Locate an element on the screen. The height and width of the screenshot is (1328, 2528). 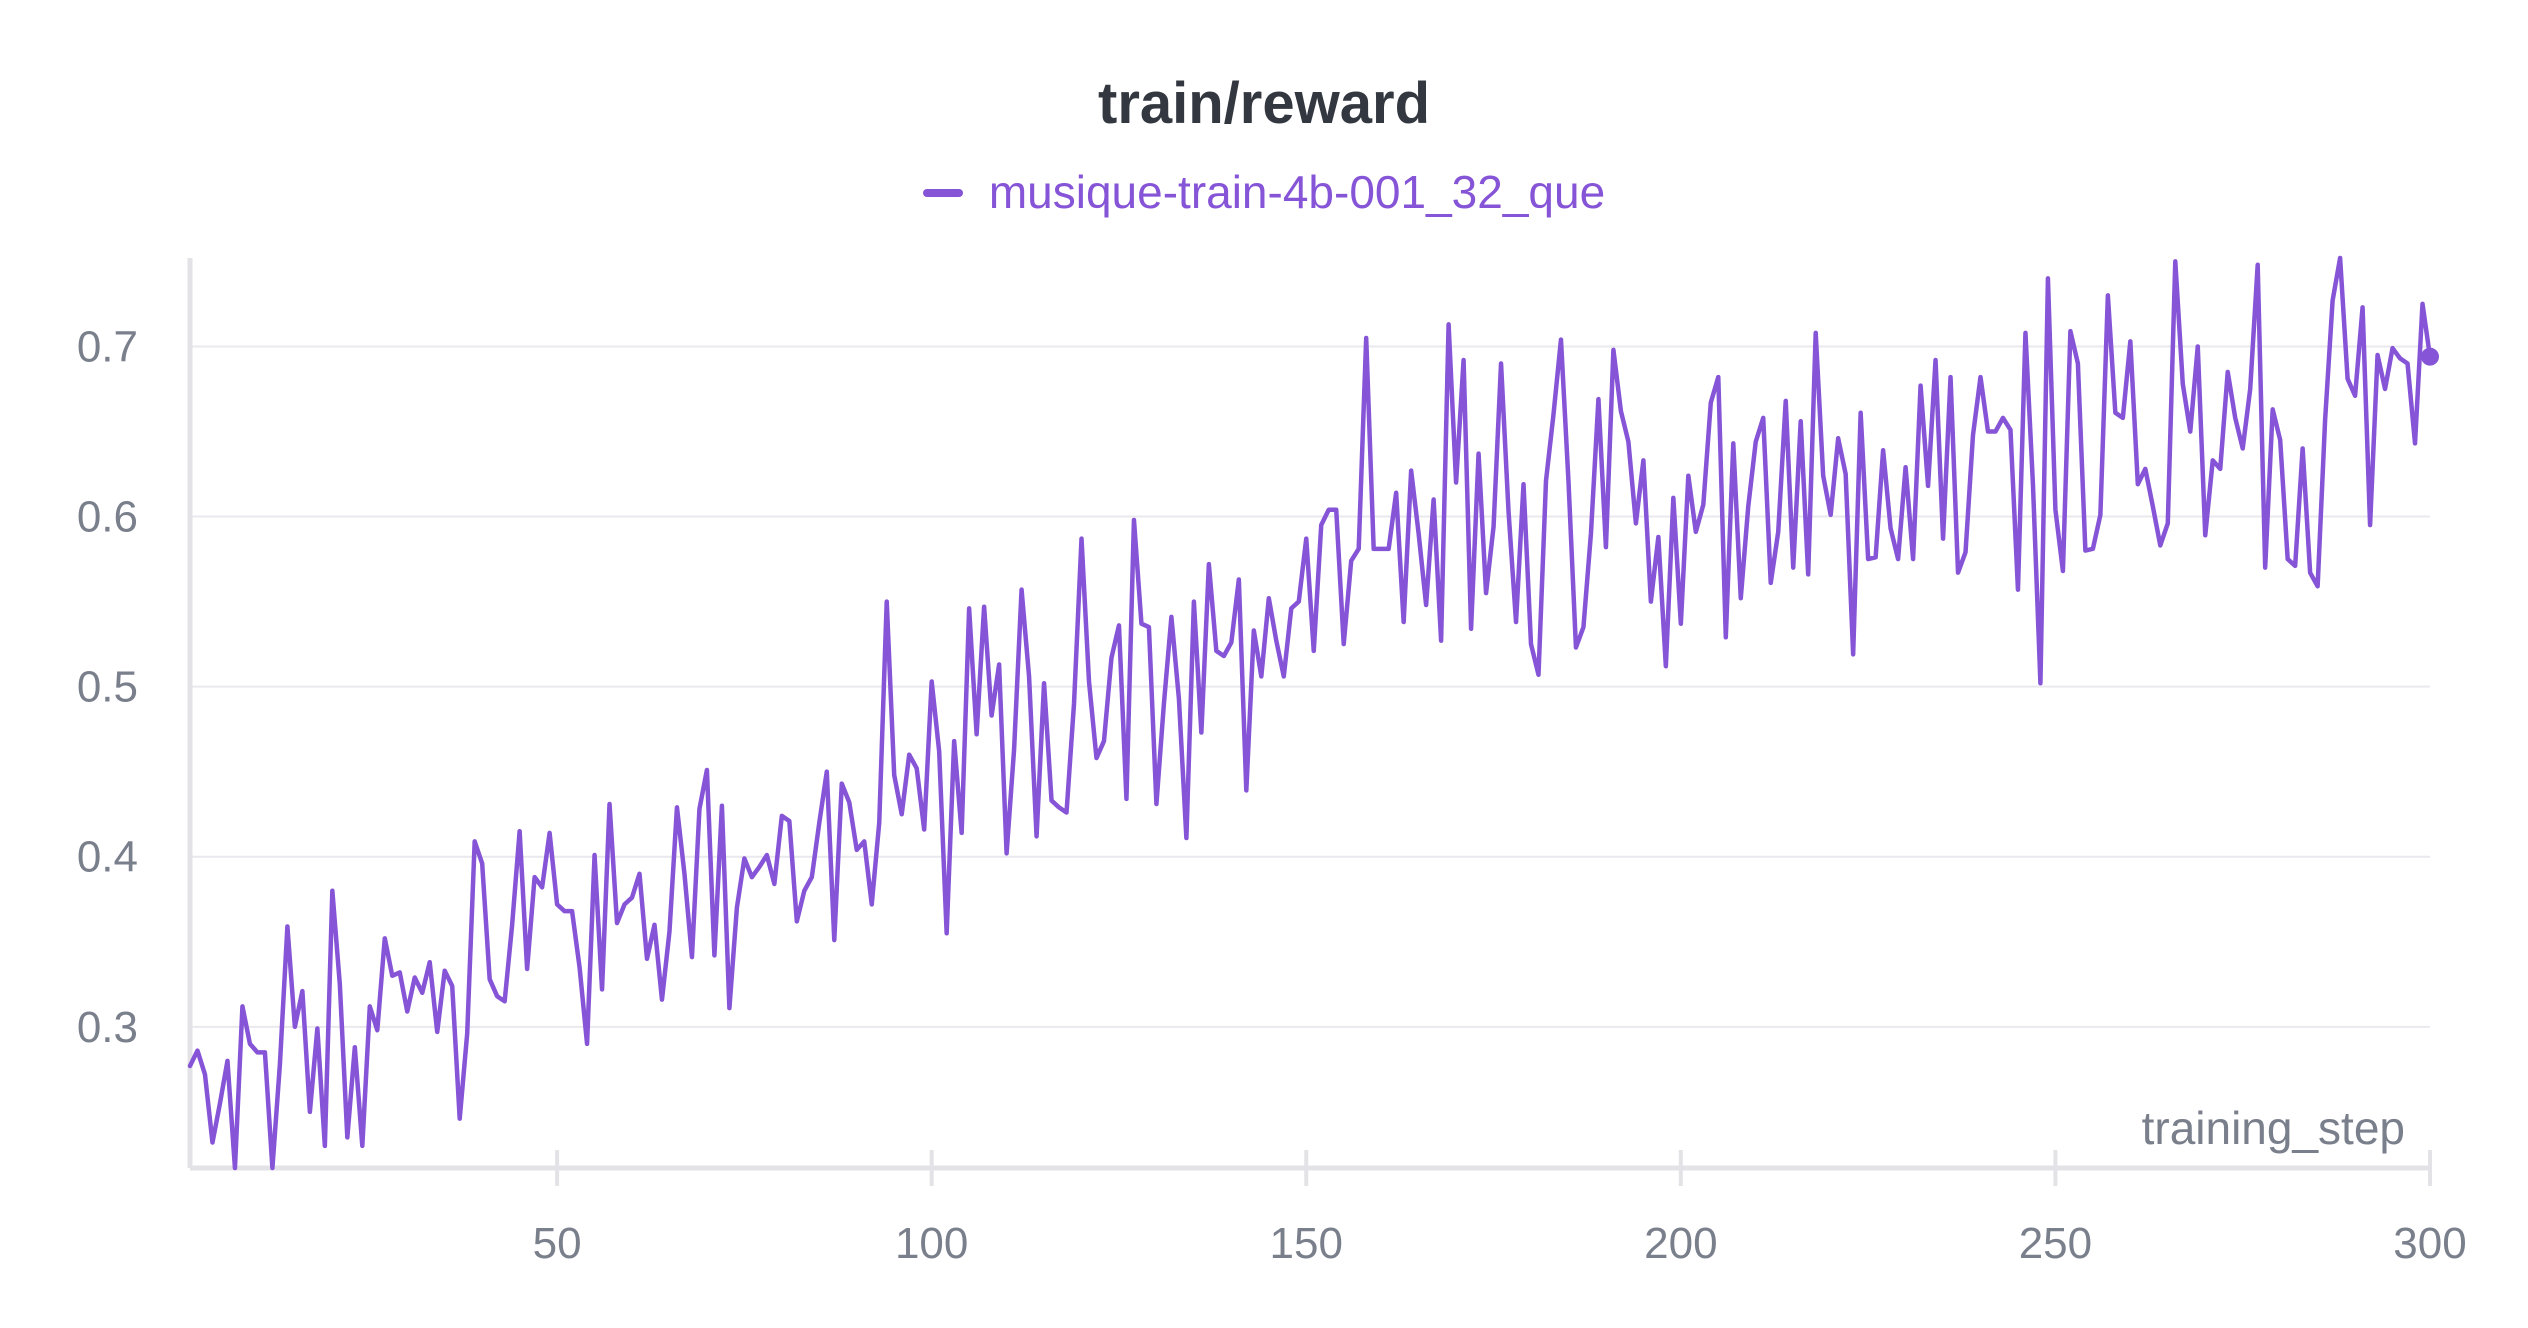
x-tick-label: 100 is located at coordinates (931, 1243).